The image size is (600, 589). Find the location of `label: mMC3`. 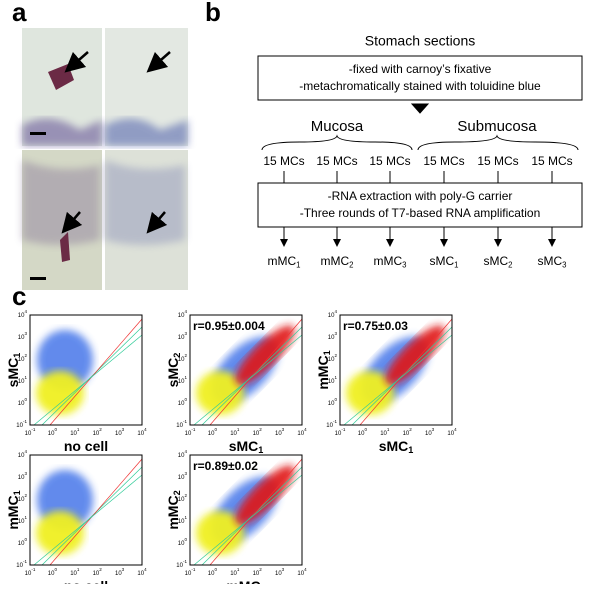

label: mMC3 is located at coordinates (389, 261).